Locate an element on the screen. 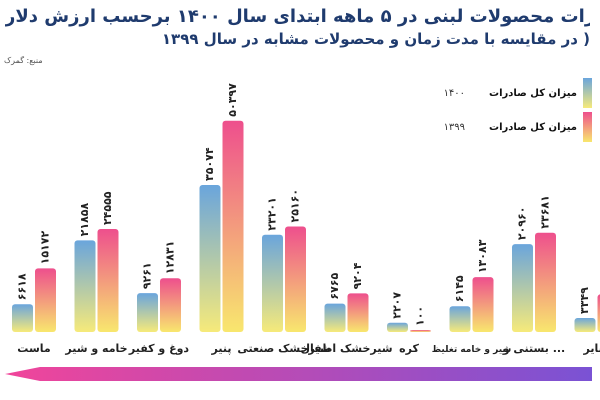 Image resolution: width=600 pixels, height=400 pixels. legend-item-1400: ۱۴۰۰ میزان کل صادرات is located at coordinates (518, 93).